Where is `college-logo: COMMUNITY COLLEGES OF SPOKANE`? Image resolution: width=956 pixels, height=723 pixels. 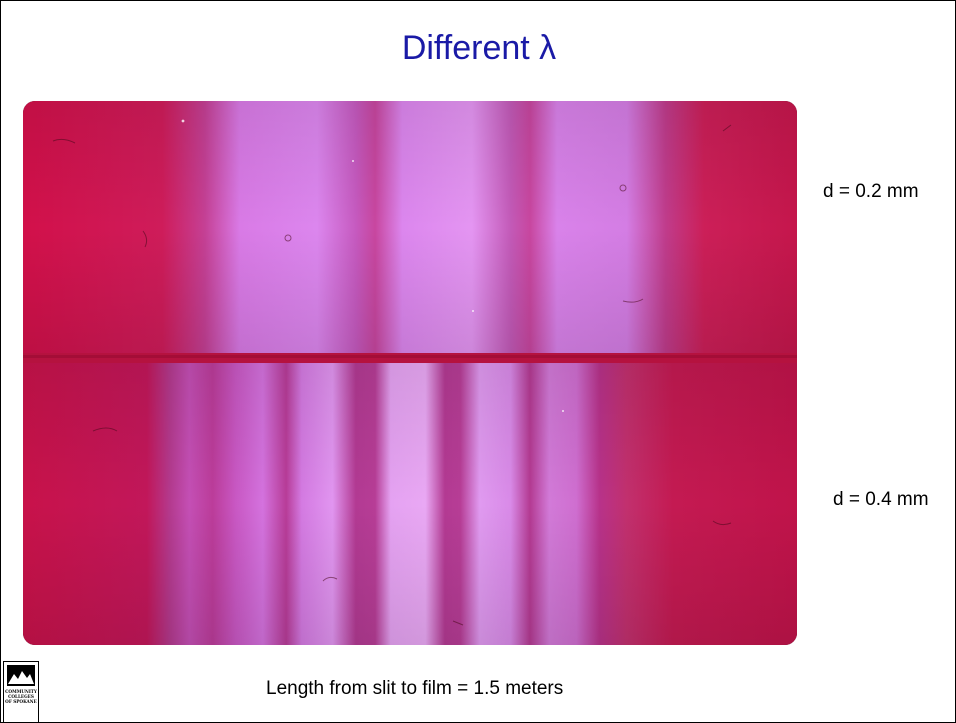 college-logo: COMMUNITY COLLEGES OF SPOKANE is located at coordinates (21, 692).